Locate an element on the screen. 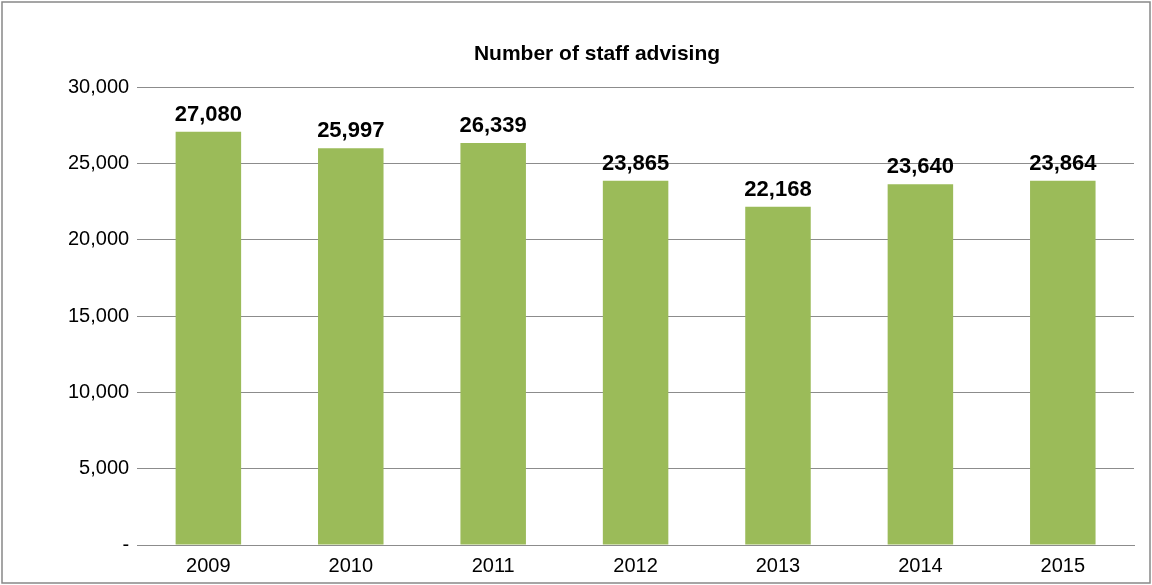 This screenshot has width=1152, height=585. x-tick-label: 2012 is located at coordinates (635, 564).